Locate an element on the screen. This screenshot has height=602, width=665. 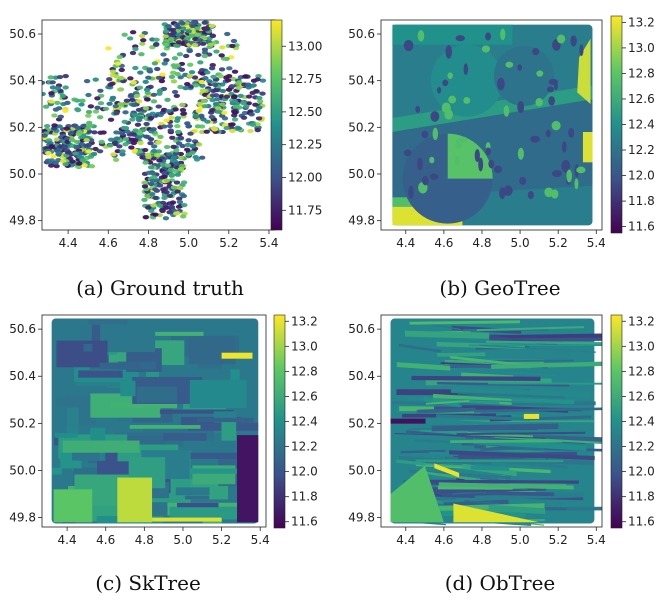
colorbar-tick-label: 11.75 is located at coordinates (305, 210).